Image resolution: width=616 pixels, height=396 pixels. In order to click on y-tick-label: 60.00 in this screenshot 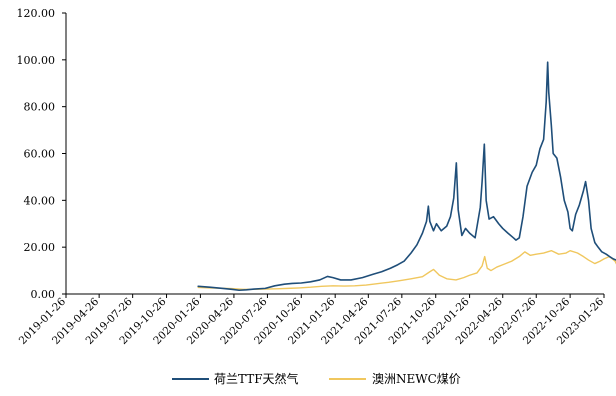, I will do `click(40, 154)`.